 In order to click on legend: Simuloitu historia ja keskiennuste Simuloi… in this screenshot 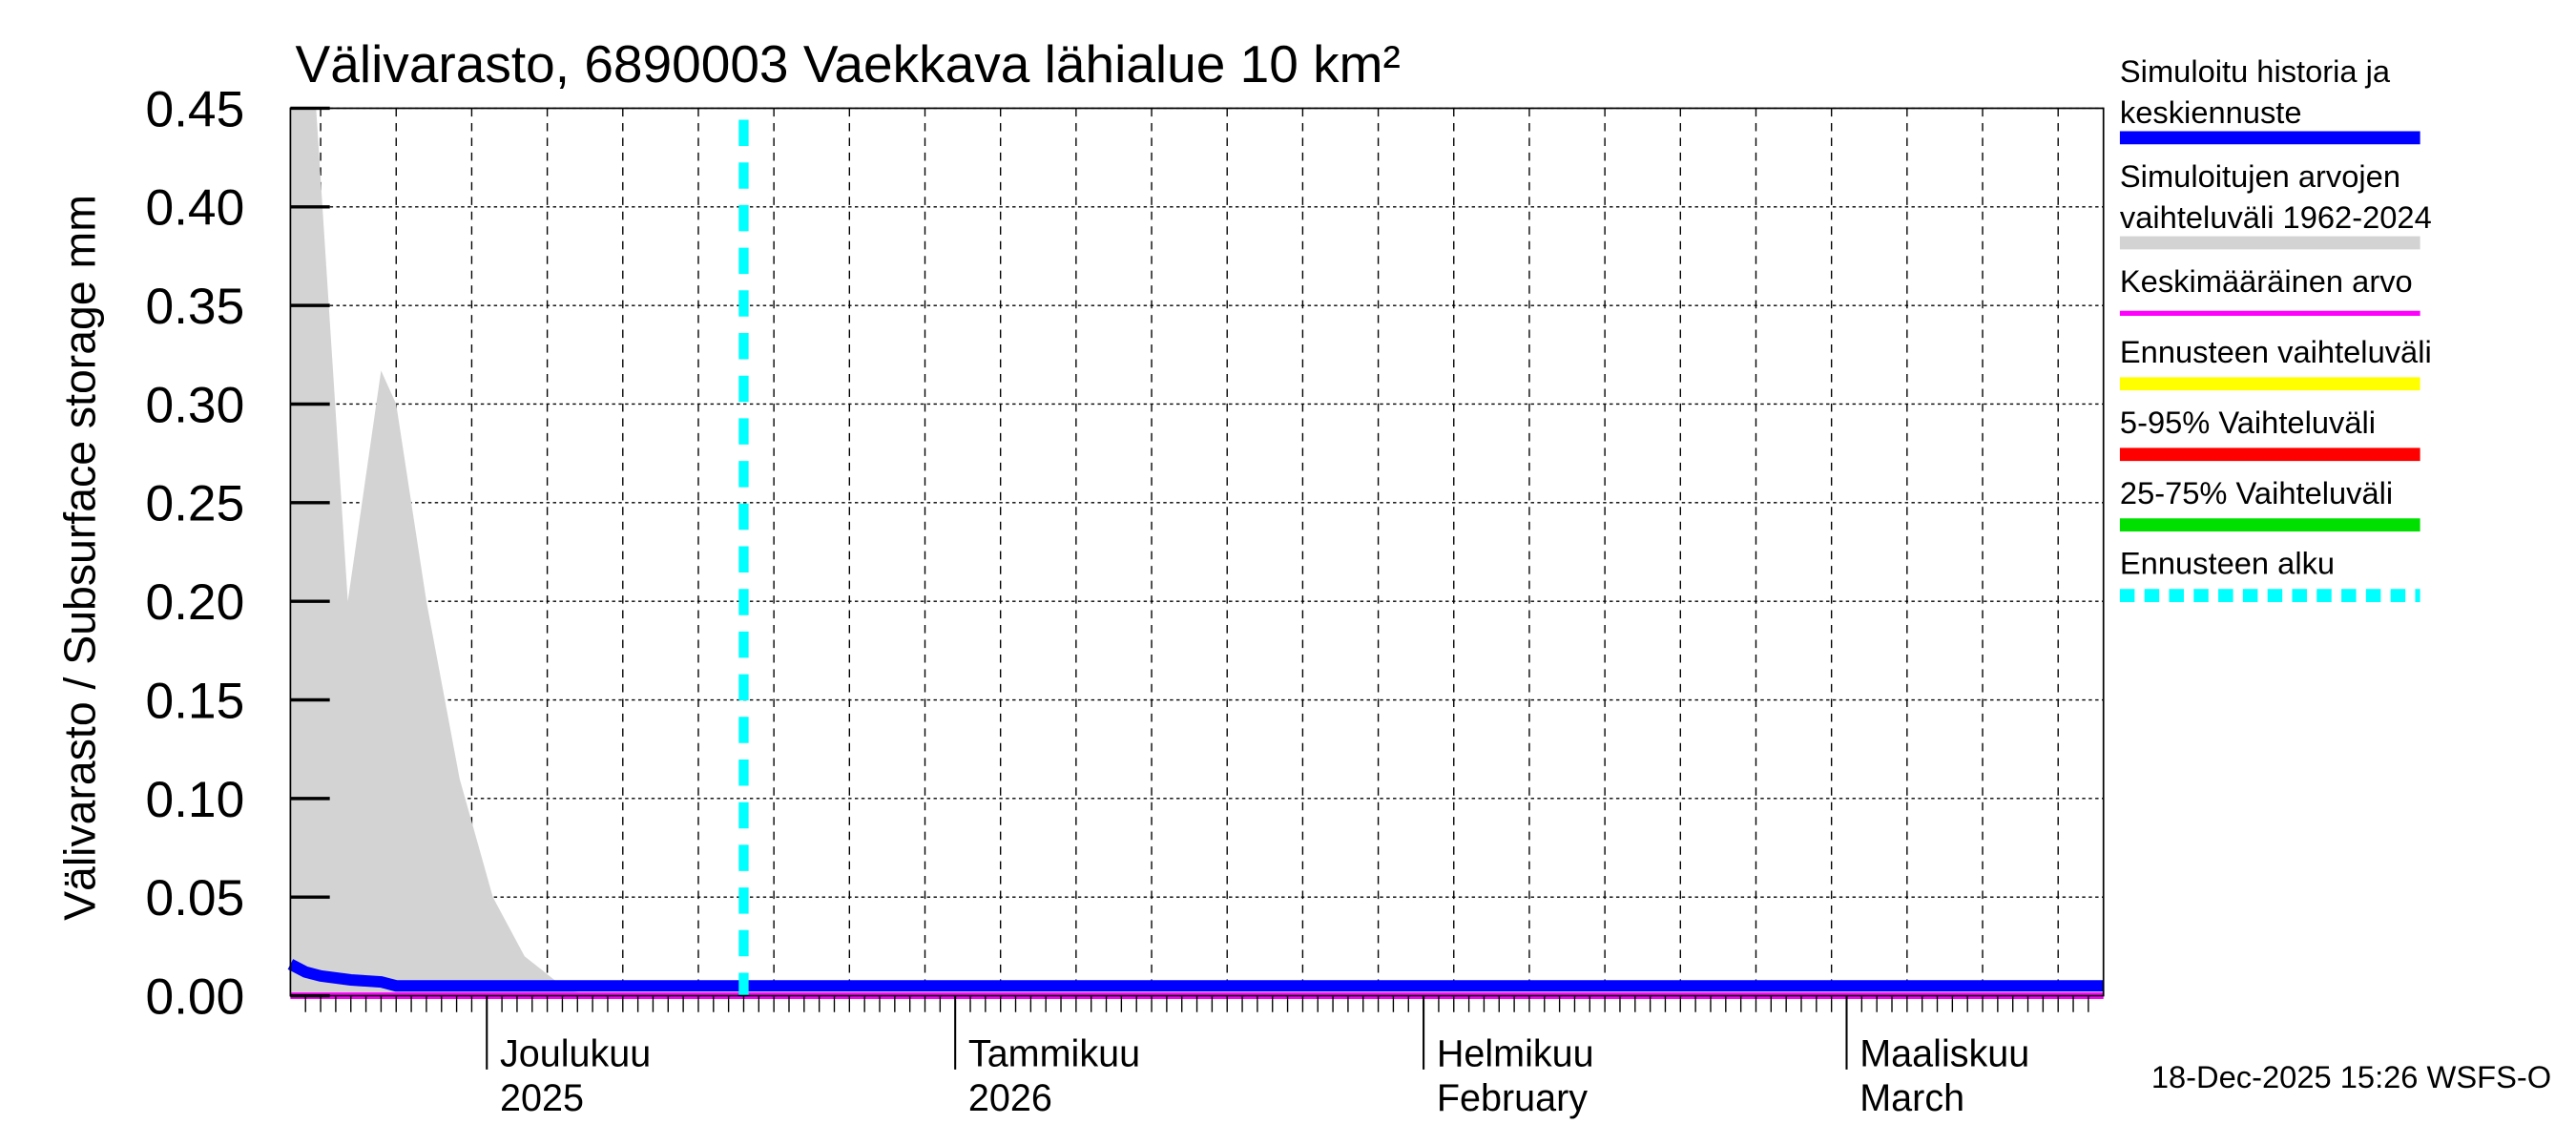, I will do `click(2275, 327)`.